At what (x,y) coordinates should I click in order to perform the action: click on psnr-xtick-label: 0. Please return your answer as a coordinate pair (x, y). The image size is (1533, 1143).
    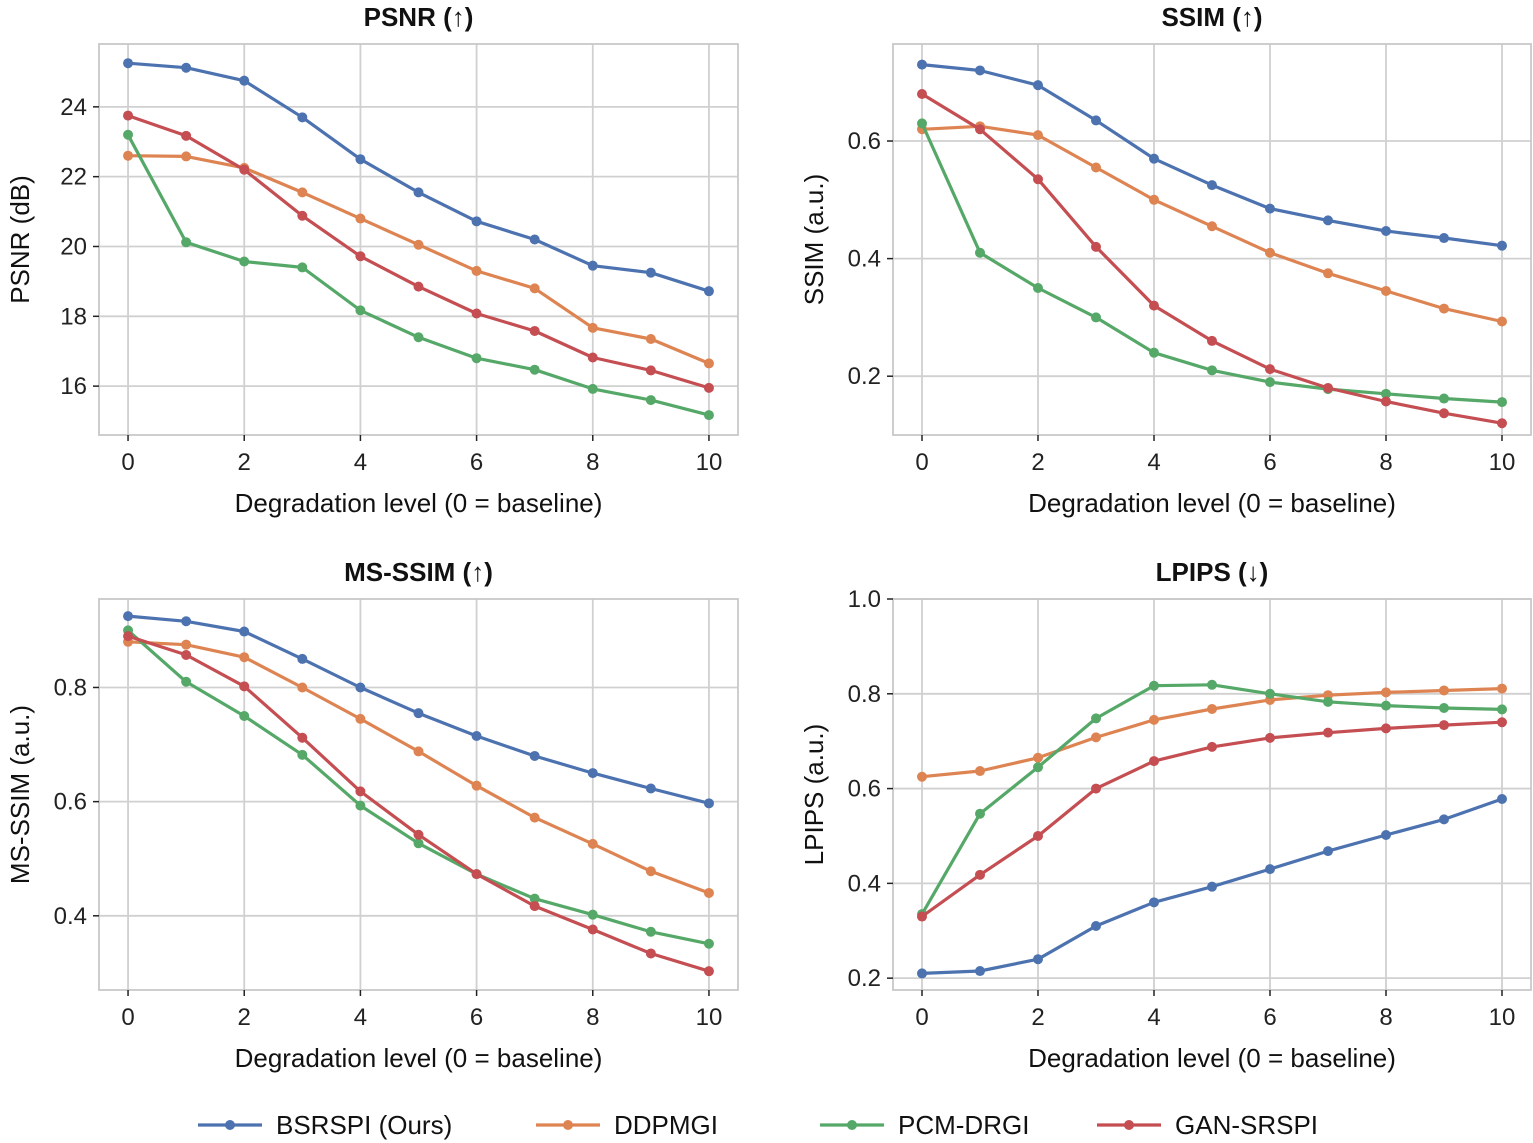
    Looking at the image, I should click on (127, 462).